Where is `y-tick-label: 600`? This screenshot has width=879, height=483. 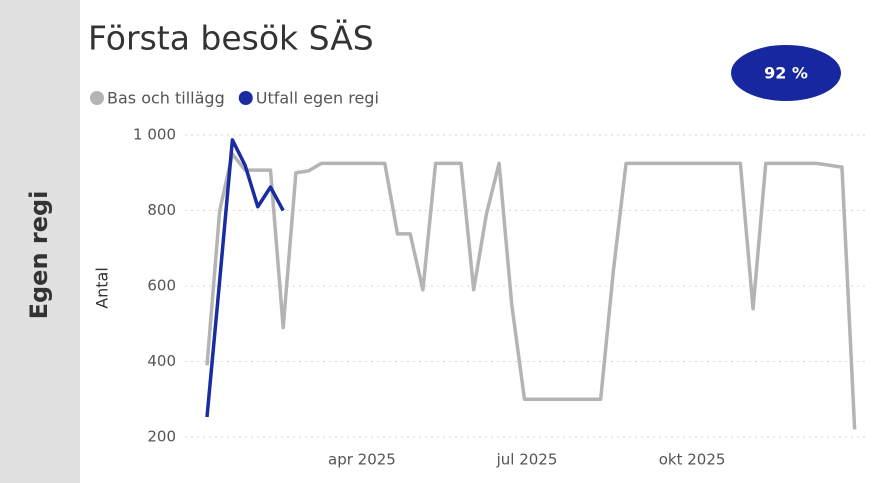
y-tick-label: 600 is located at coordinates (161, 286).